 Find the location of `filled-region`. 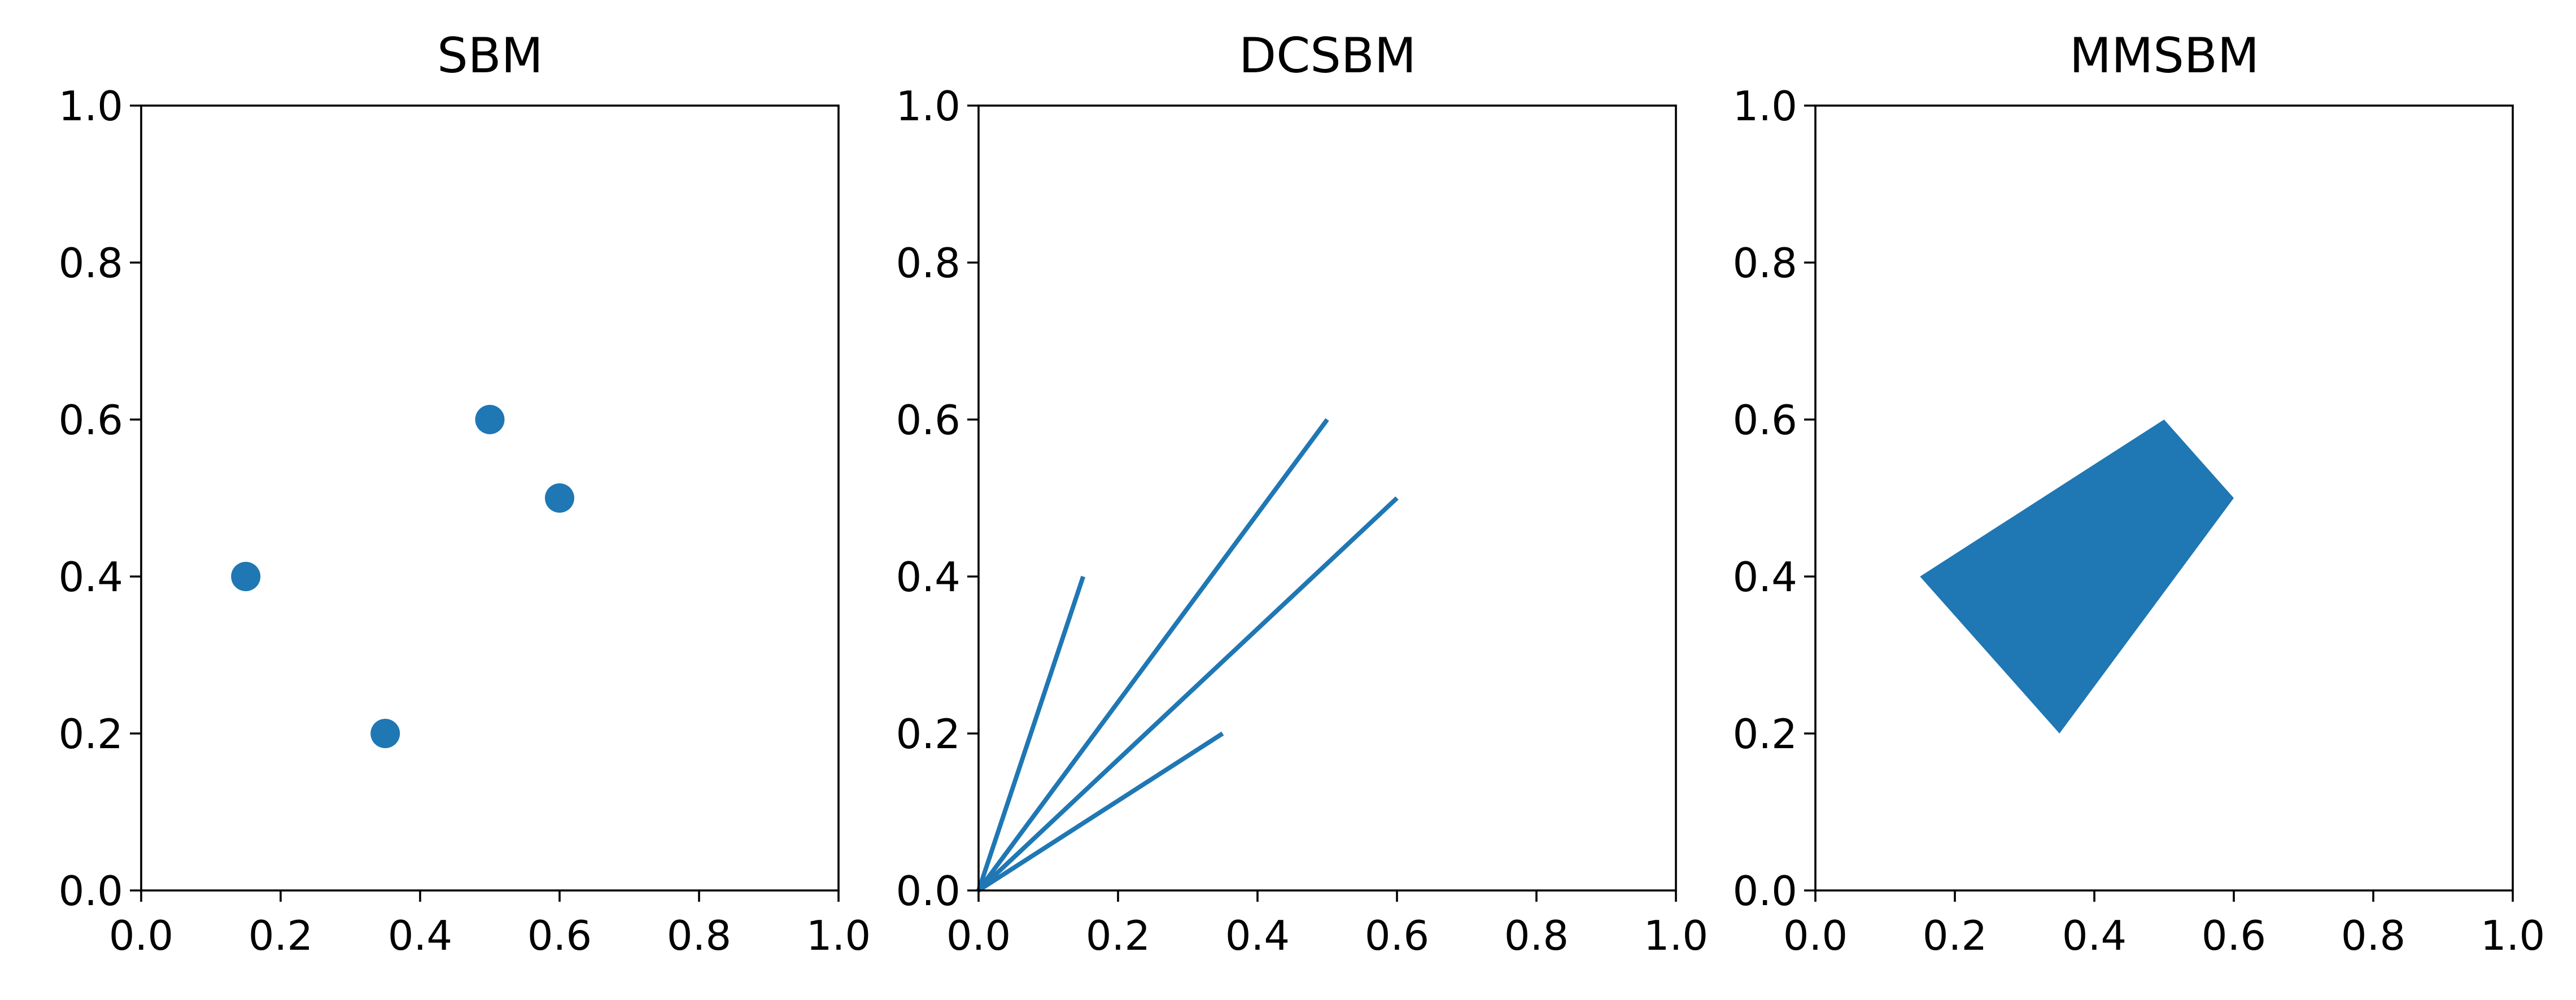

filled-region is located at coordinates (2077, 576).